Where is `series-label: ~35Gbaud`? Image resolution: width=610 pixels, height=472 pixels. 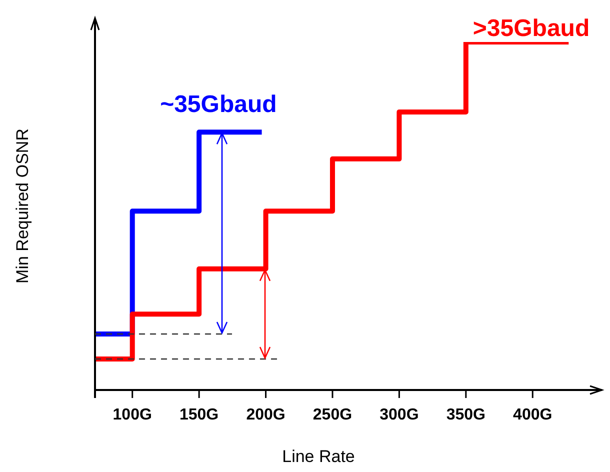
series-label: ~35Gbaud is located at coordinates (218, 104).